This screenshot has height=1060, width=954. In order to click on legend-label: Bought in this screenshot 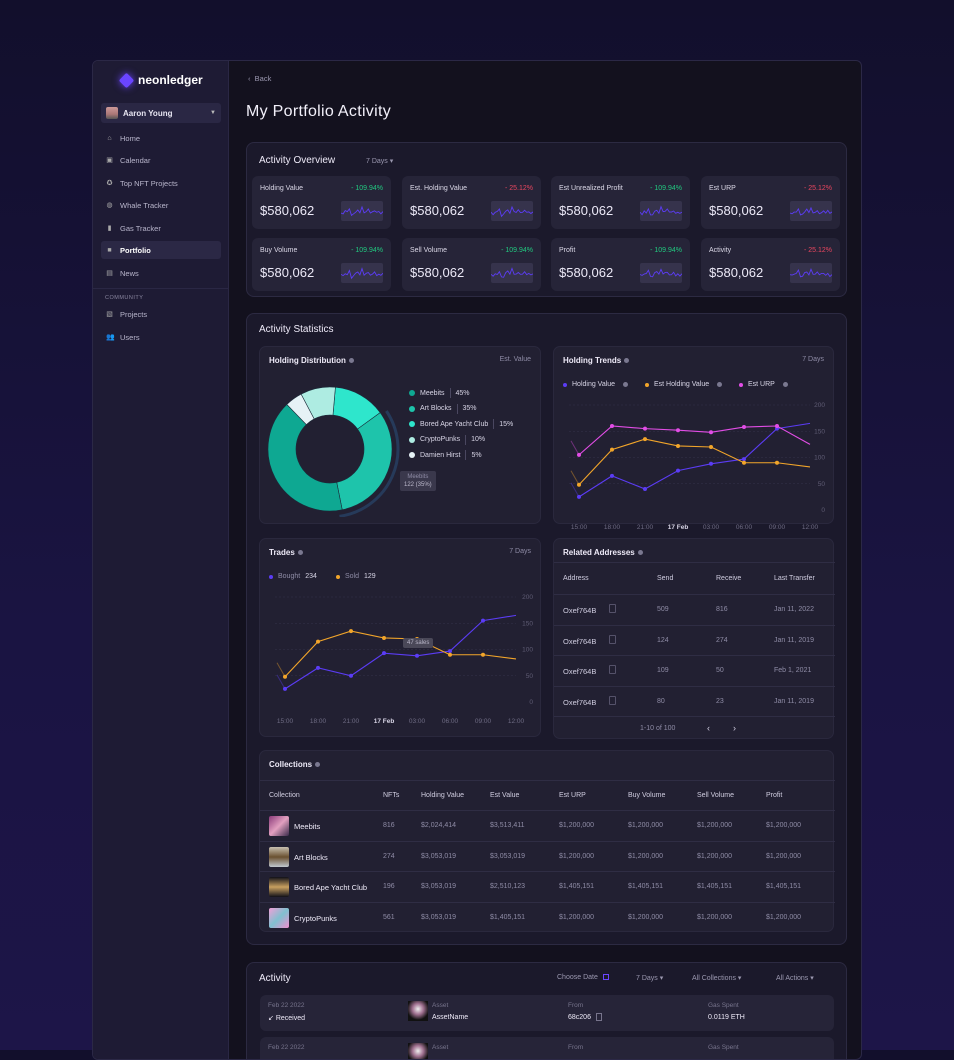, I will do `click(289, 576)`.